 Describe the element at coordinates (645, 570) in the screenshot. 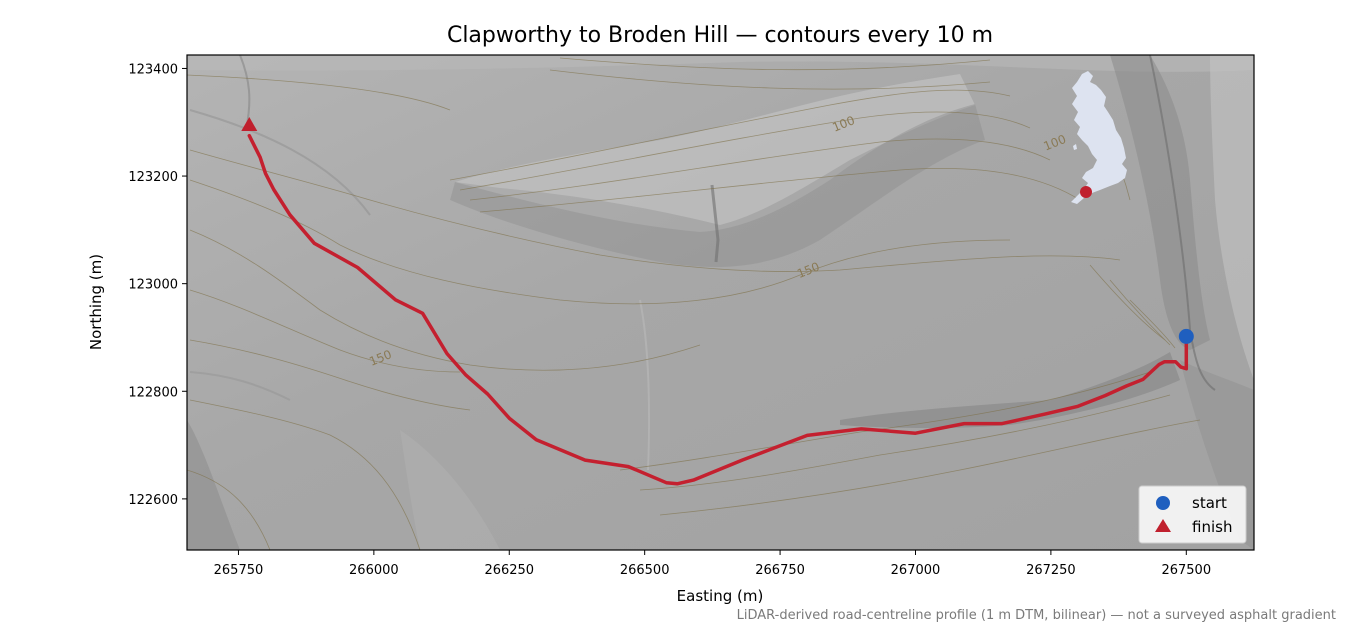

I see `x-tick-label: 266500` at that location.